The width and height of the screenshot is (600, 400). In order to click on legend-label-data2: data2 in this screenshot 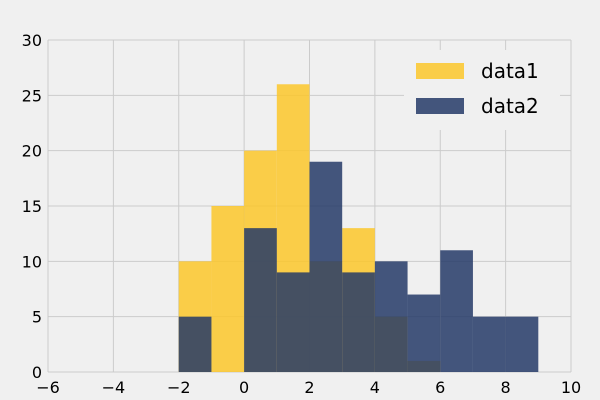, I will do `click(510, 106)`.